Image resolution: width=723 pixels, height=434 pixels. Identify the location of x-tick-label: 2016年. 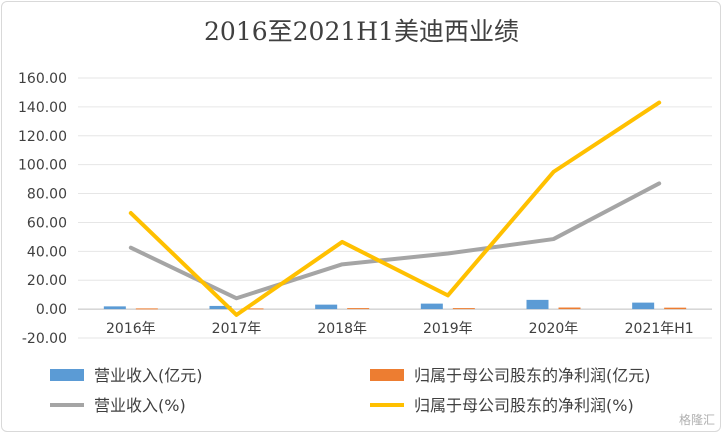
(131, 329).